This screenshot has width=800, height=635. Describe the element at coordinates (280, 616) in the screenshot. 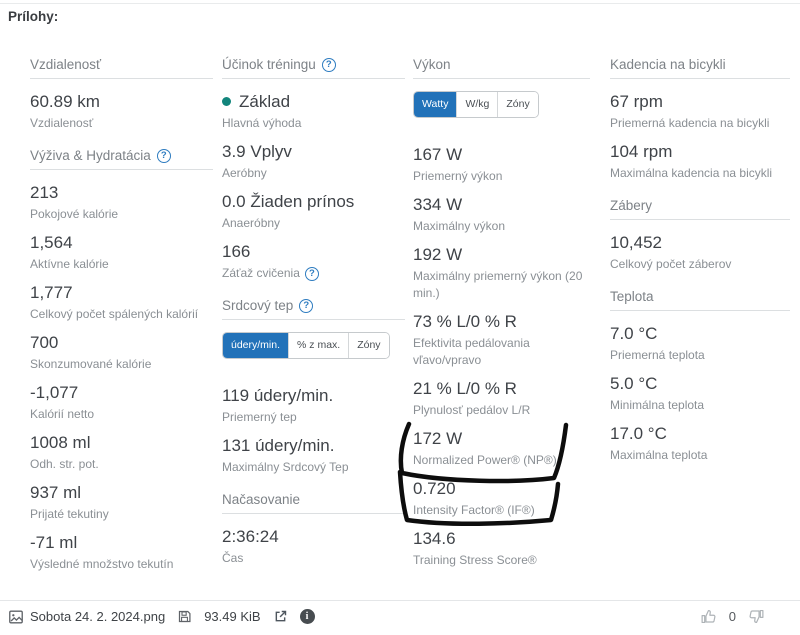

I see `external-link-icon` at that location.